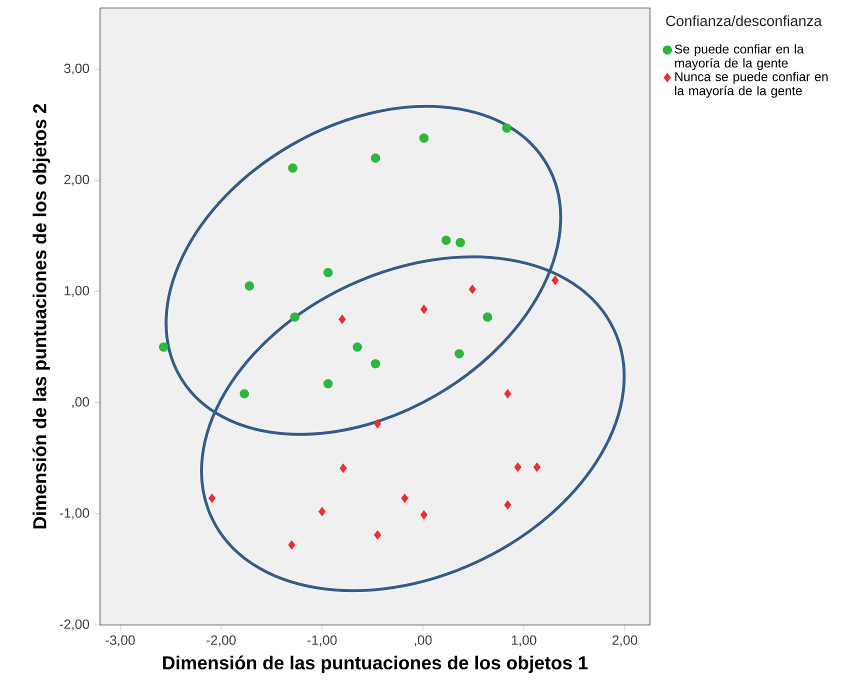  Describe the element at coordinates (75, 624) in the screenshot. I see `y-tick-label: -2,00` at that location.